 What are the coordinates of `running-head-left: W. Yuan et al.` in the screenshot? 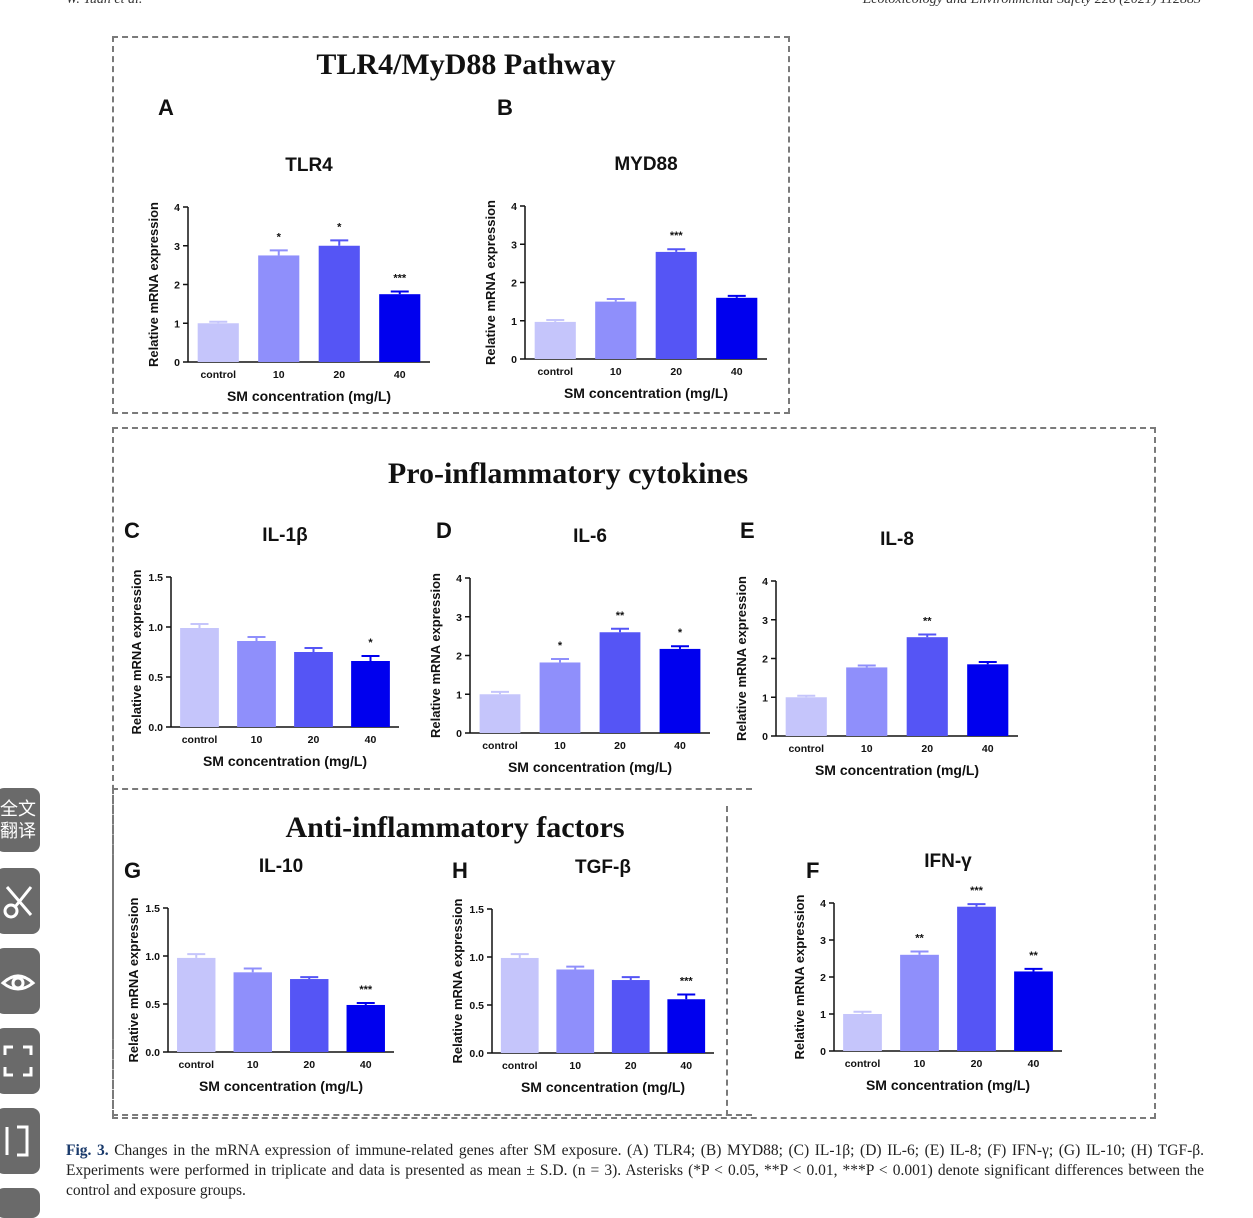 It's located at (104, 4).